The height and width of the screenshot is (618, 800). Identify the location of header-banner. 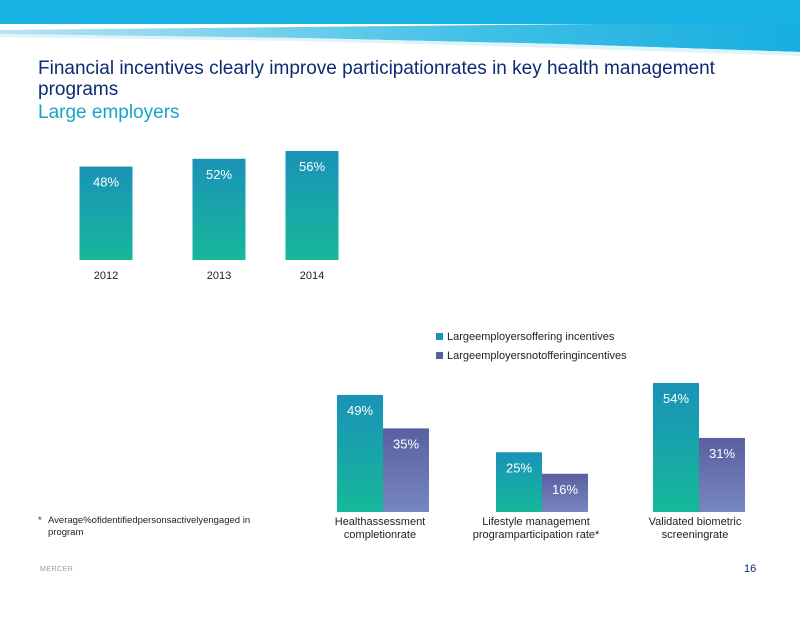
(400, 28).